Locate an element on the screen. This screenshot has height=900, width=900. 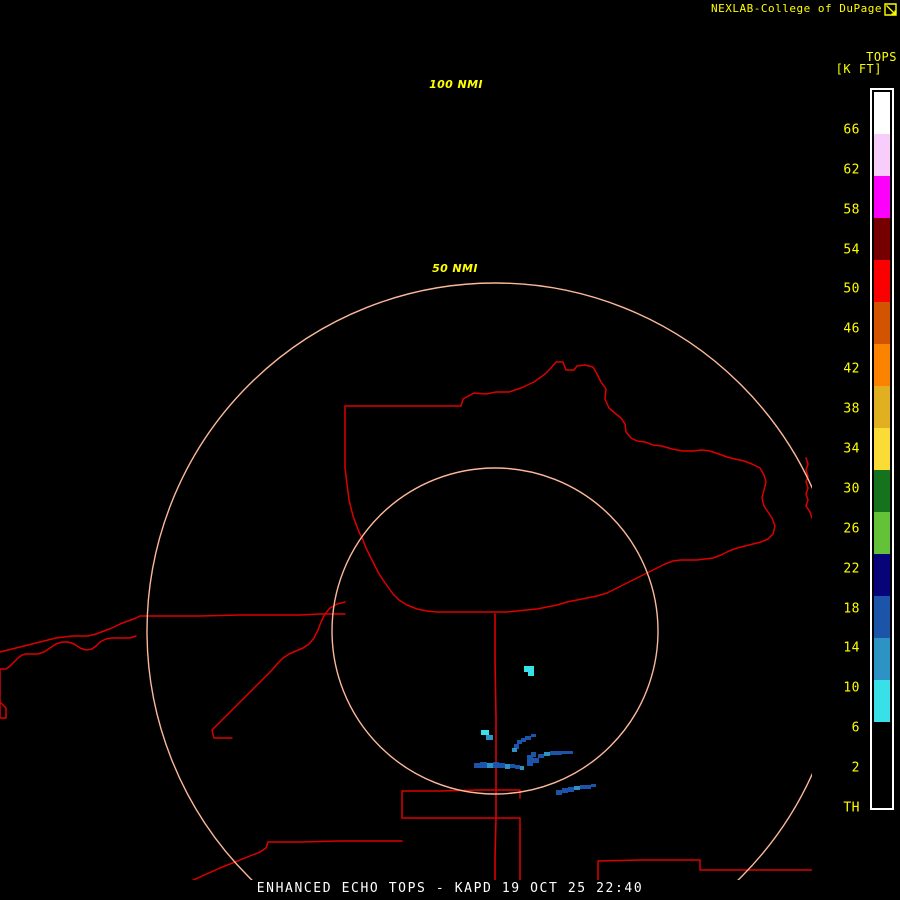
county-boundary-bottom-center-top is located at coordinates (461, 794).